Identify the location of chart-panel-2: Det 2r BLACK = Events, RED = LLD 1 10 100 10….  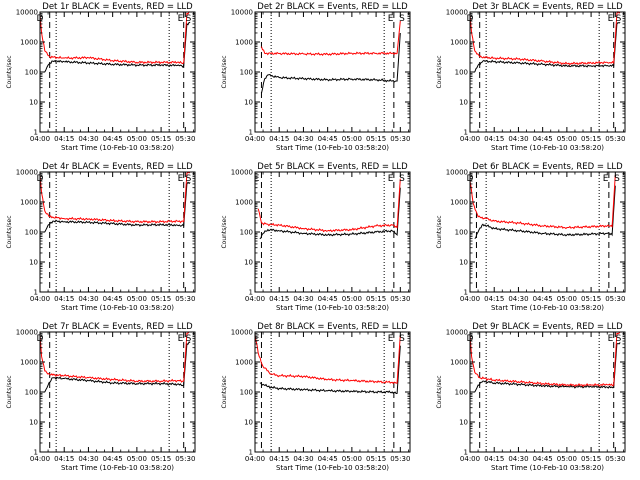
(316, 77).